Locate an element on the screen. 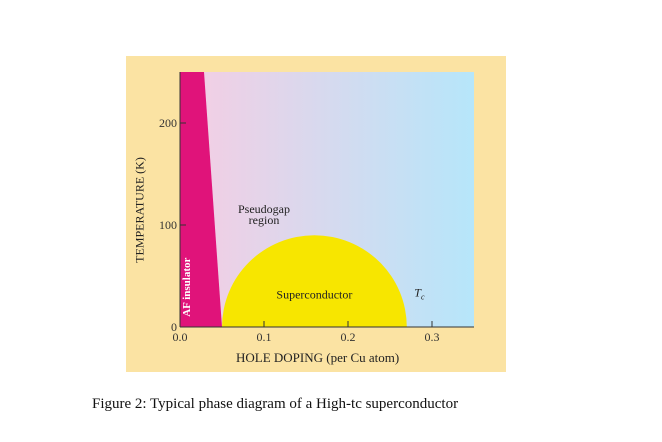  pseudogap-label: Pseudogap region is located at coordinates (264, 214).